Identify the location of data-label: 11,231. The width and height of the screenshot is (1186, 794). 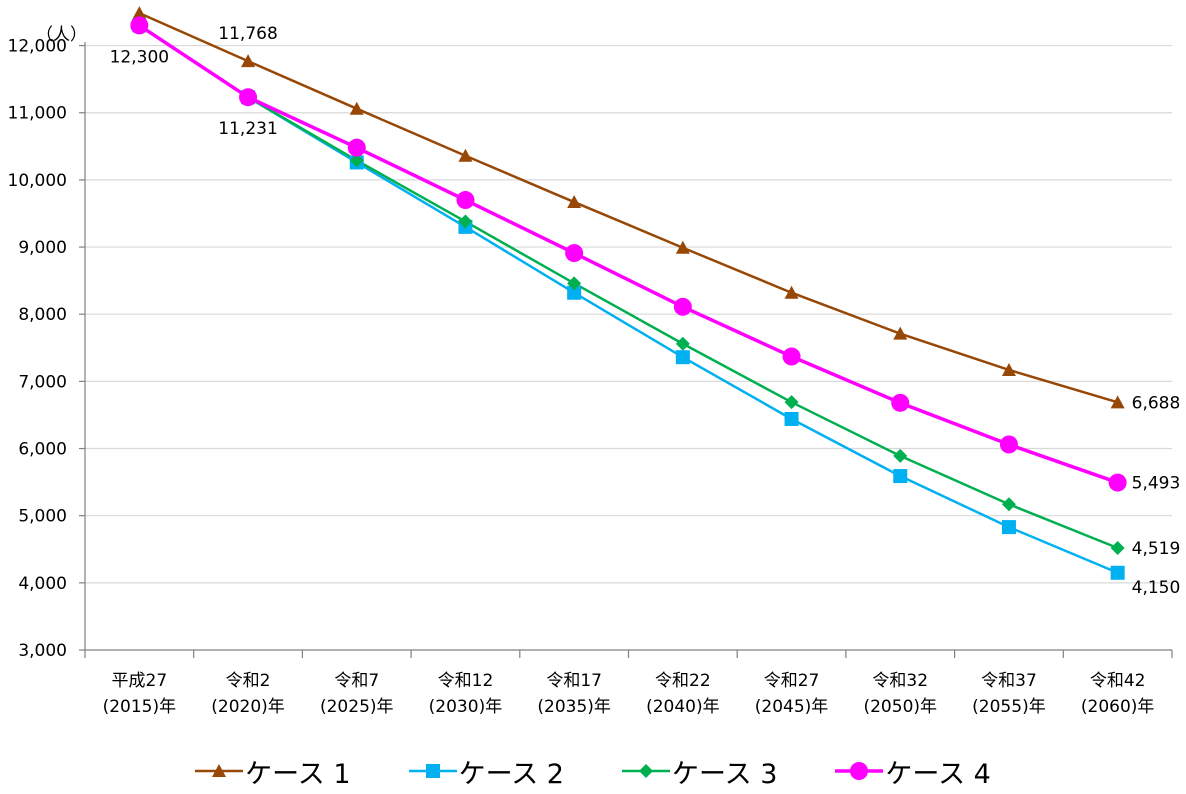
(247, 129).